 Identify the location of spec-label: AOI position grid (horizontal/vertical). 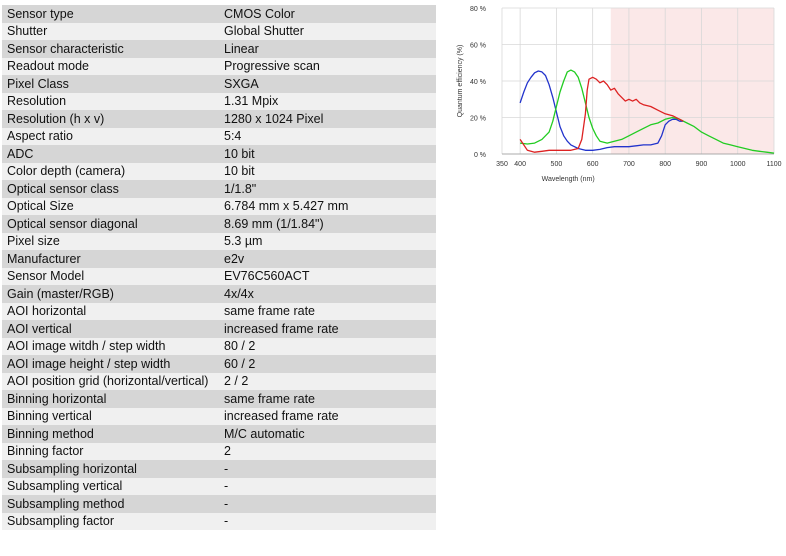
(108, 381).